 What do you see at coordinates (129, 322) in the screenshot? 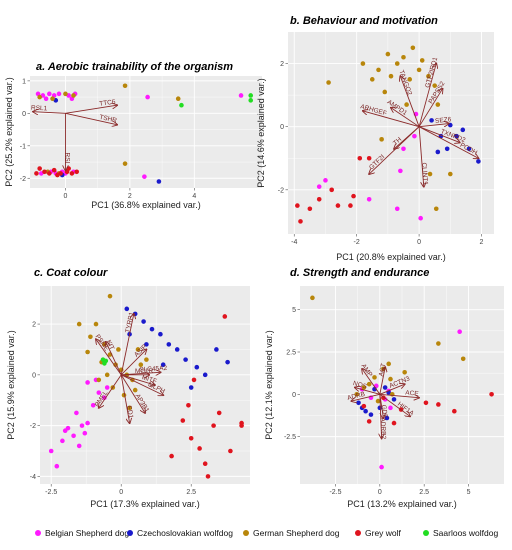
I see `loading-label: TYRP1` at bounding box center [129, 322].